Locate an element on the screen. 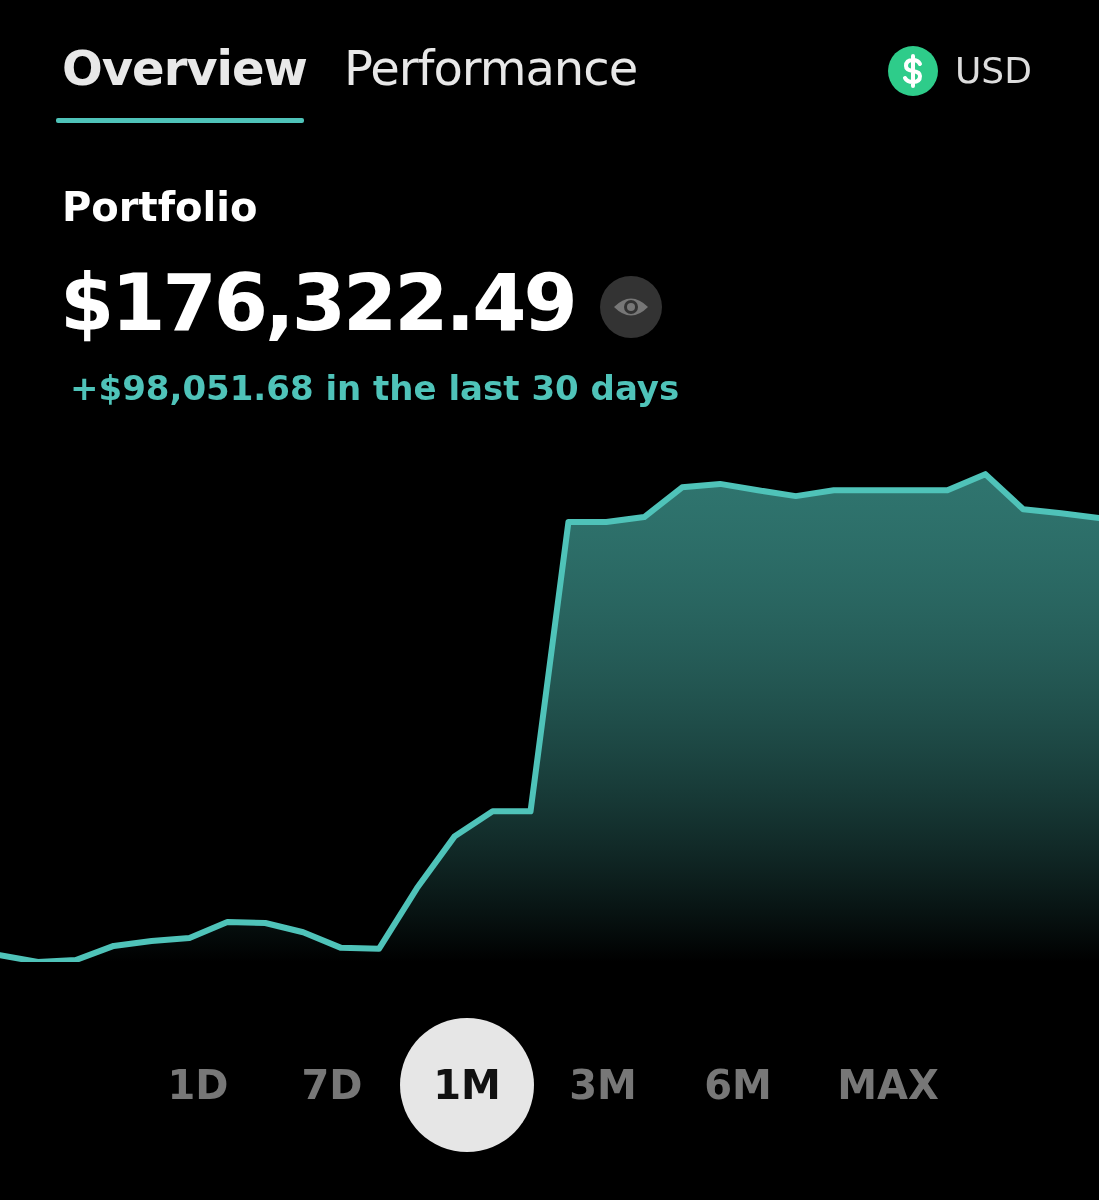 The image size is (1099, 1200). text: 3M is located at coordinates (603, 1085).